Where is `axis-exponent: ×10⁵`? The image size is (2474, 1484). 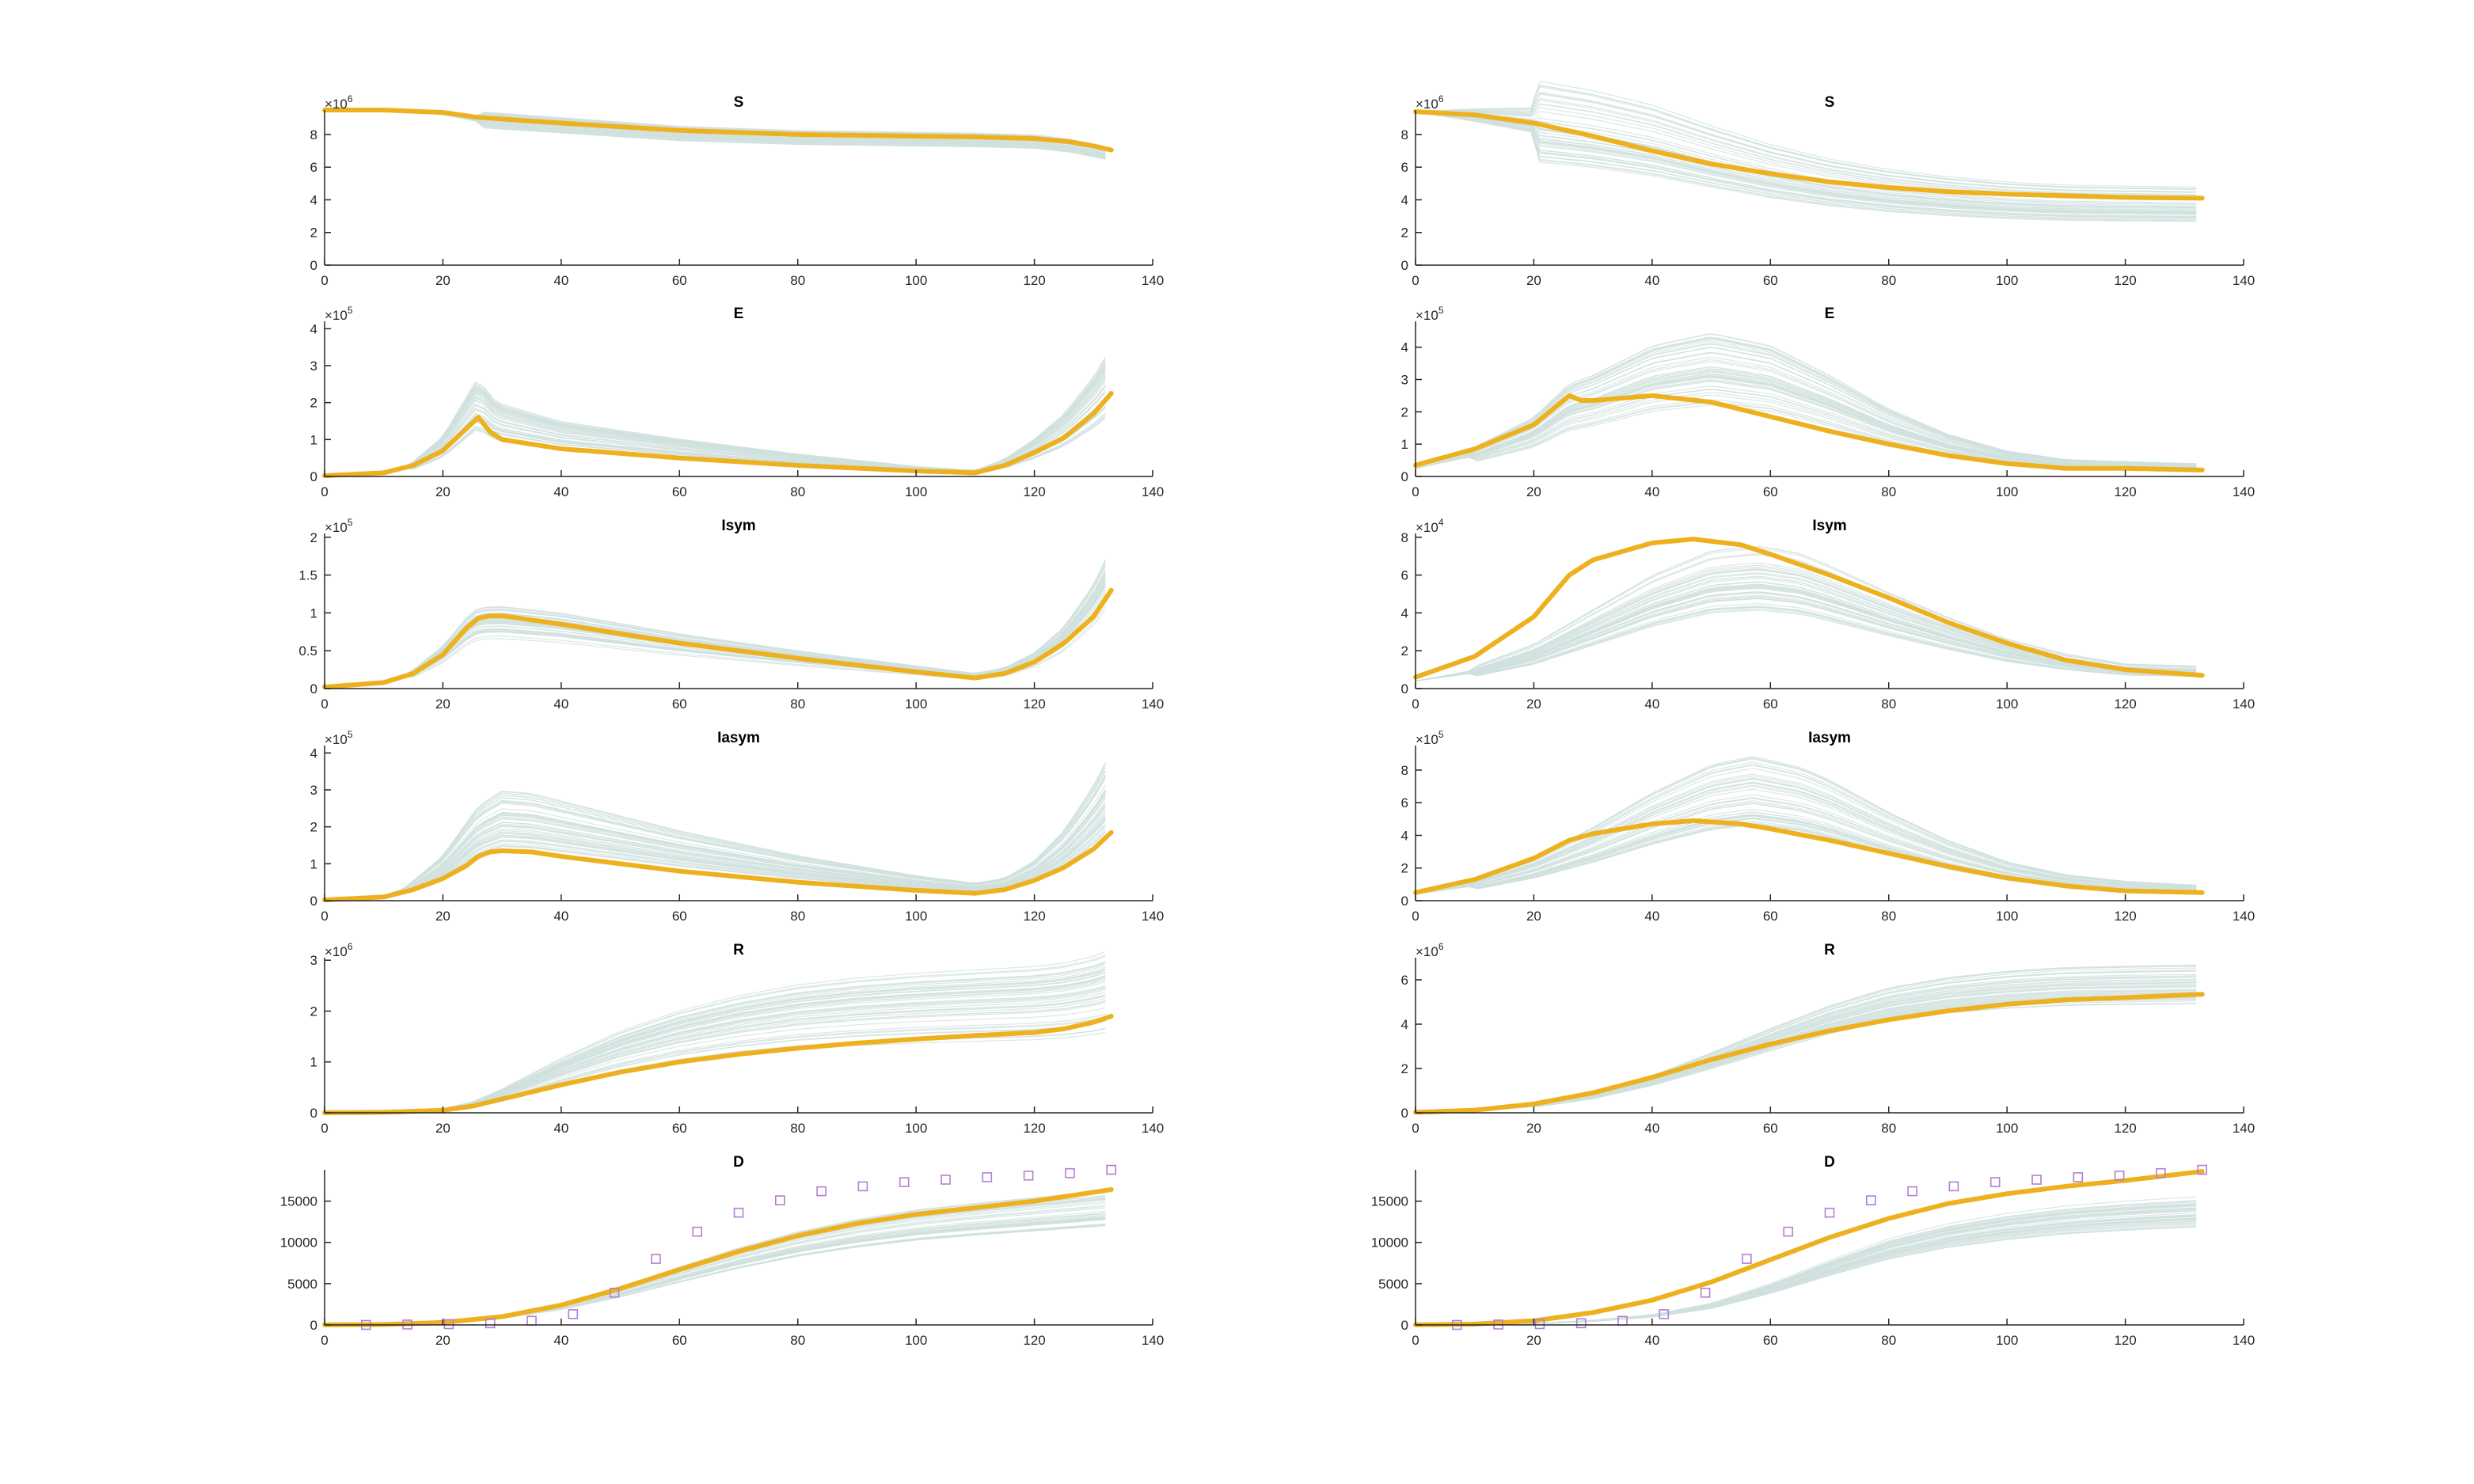 axis-exponent: ×10⁵ is located at coordinates (339, 314).